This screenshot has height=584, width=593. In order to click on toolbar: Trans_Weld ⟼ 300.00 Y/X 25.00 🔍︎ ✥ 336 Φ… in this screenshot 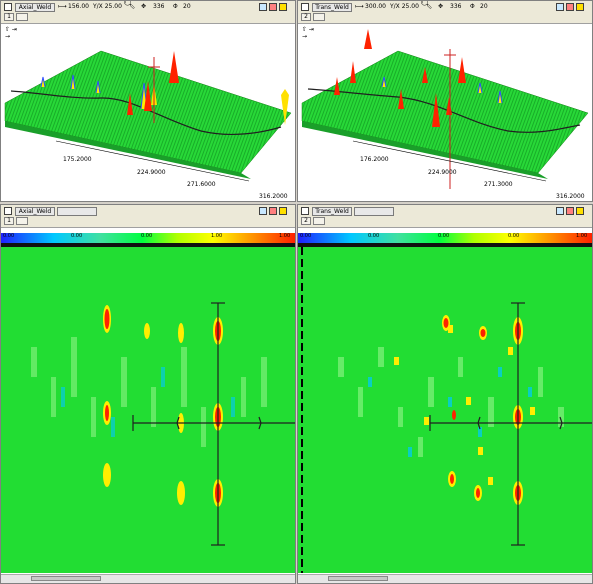, I will do `click(445, 12)`.